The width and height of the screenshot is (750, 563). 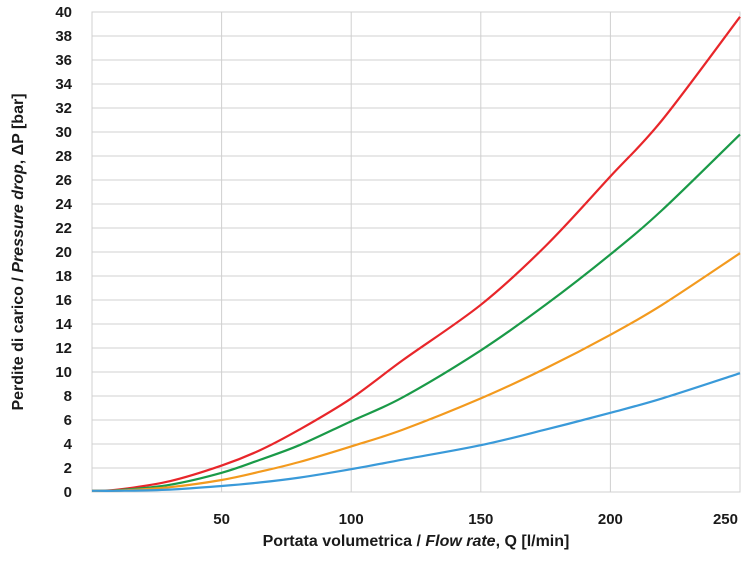 What do you see at coordinates (63, 252) in the screenshot?
I see `y-tick-label: 20` at bounding box center [63, 252].